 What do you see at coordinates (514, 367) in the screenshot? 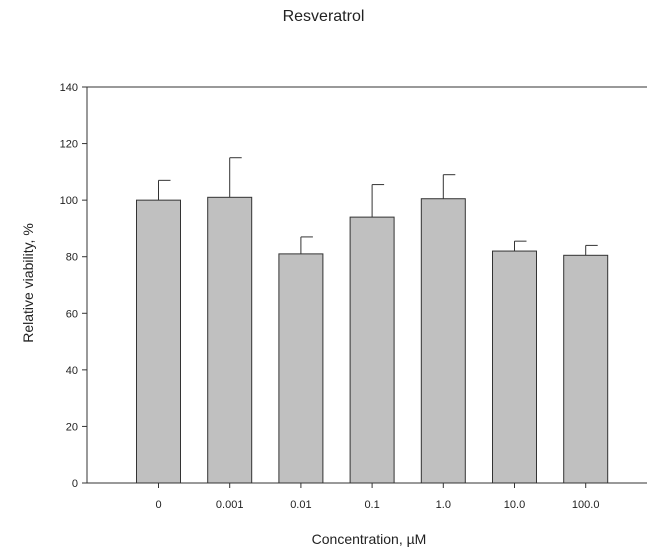
I see `bar-10.0` at bounding box center [514, 367].